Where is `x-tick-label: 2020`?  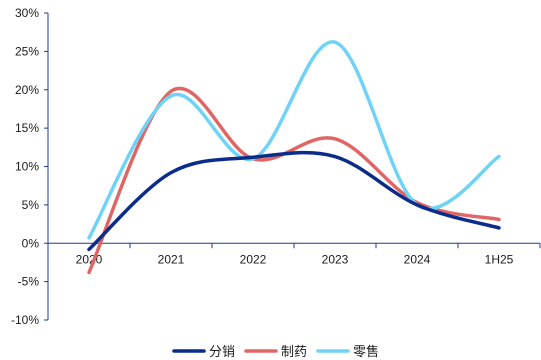 x-tick-label: 2020 is located at coordinates (89, 259).